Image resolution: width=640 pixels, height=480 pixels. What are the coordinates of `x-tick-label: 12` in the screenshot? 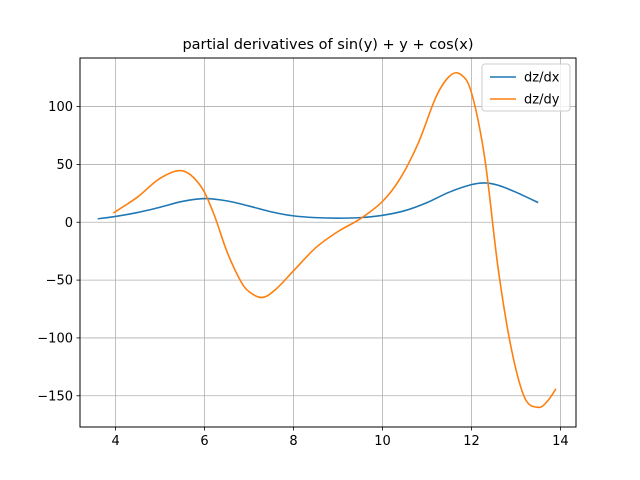 It's located at (471, 441).